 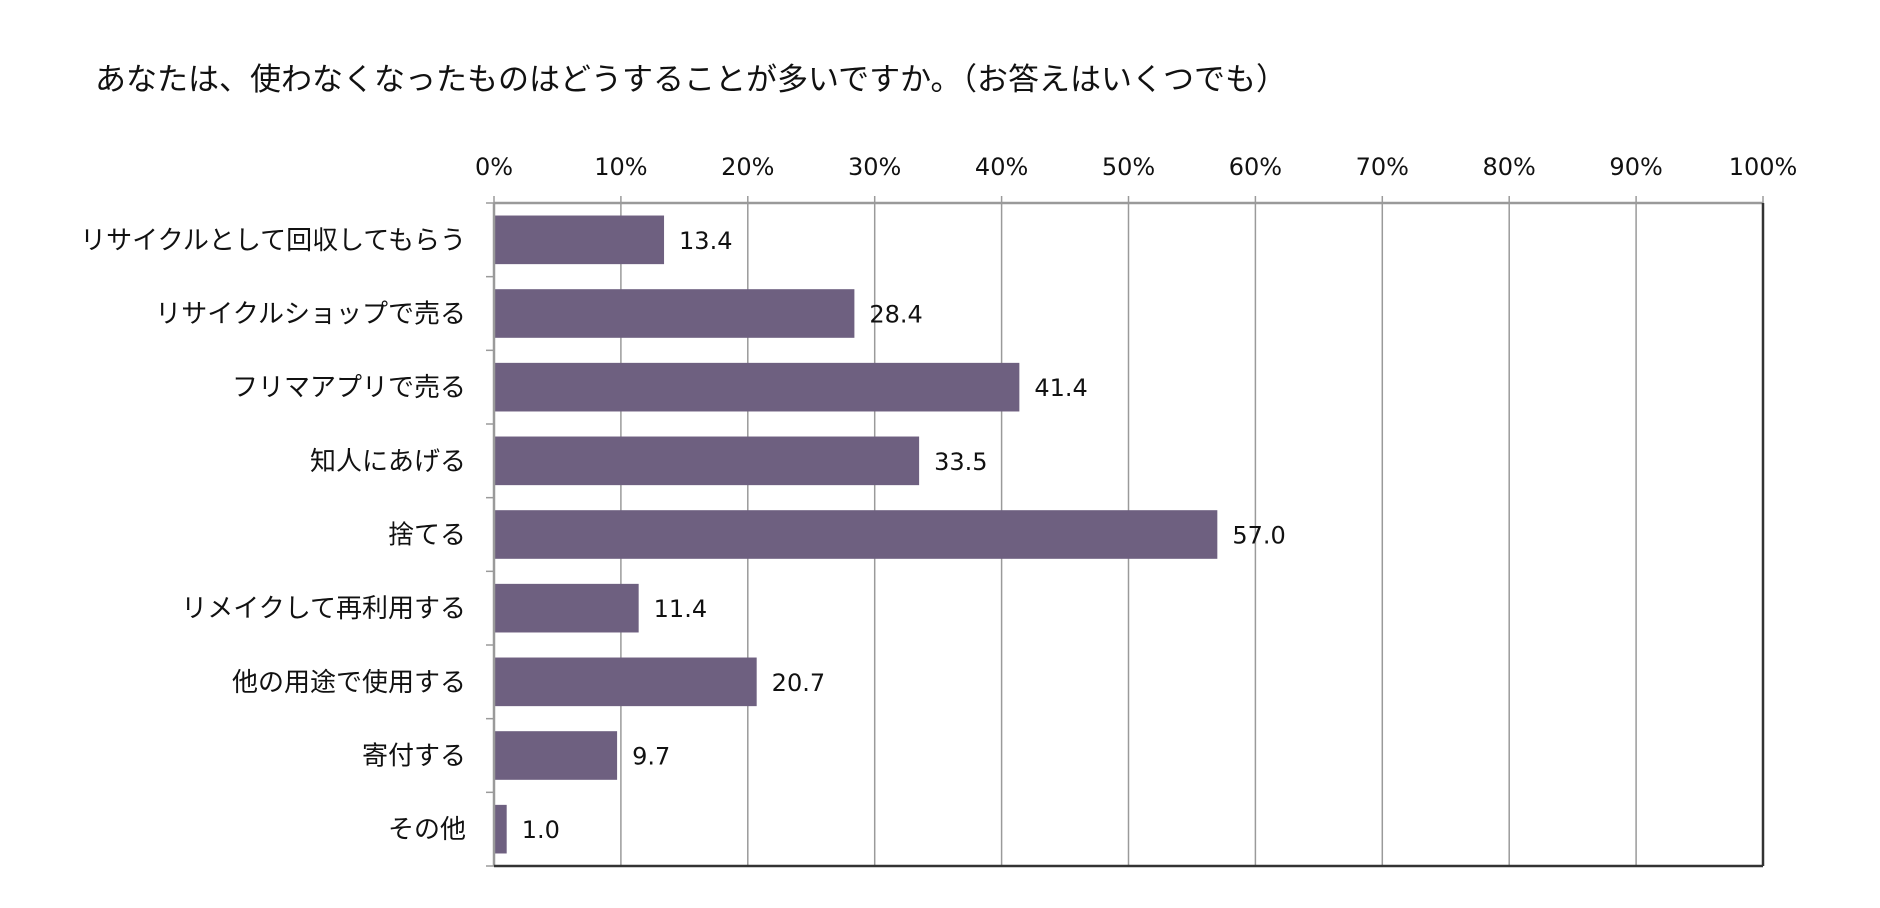 What do you see at coordinates (1258, 536) in the screenshot?
I see `data-label: 57.0` at bounding box center [1258, 536].